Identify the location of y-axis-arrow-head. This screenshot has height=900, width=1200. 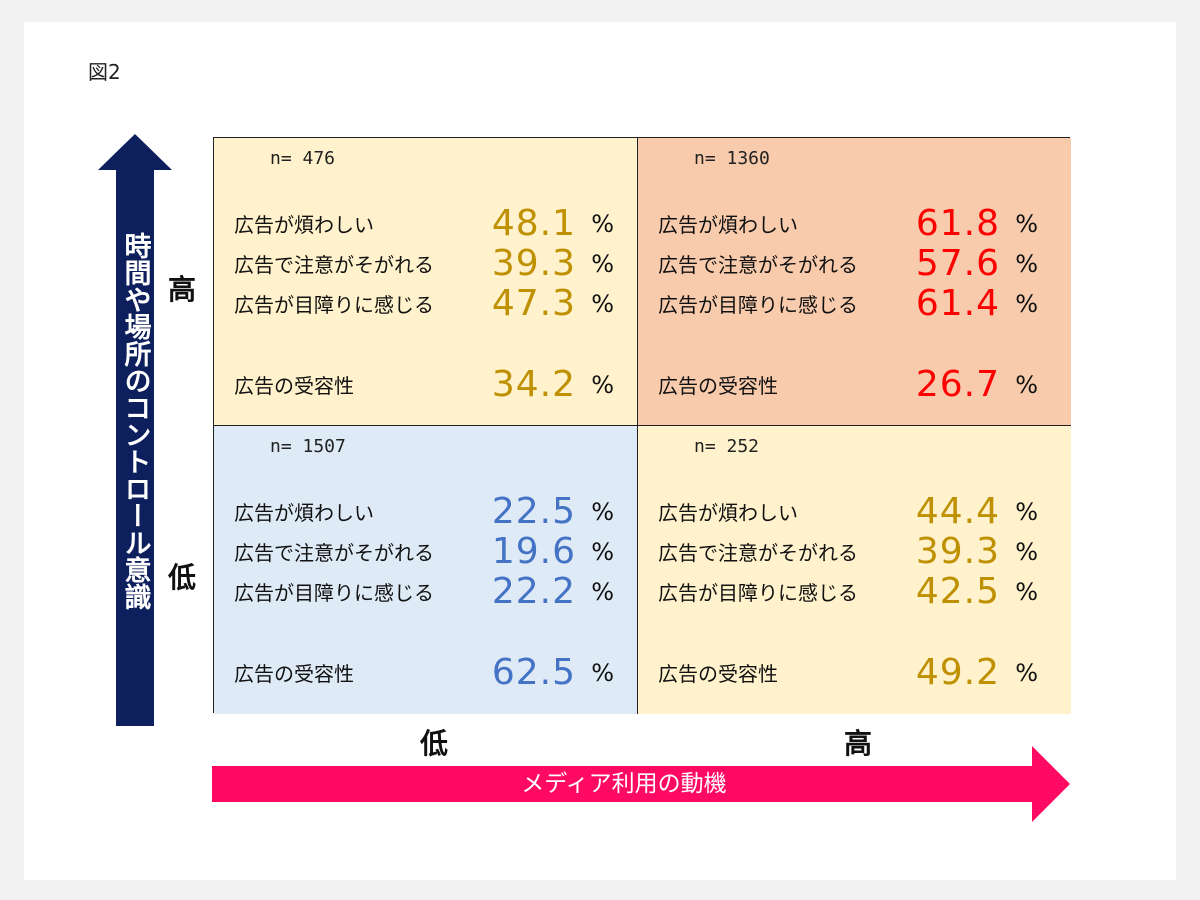
(135, 152).